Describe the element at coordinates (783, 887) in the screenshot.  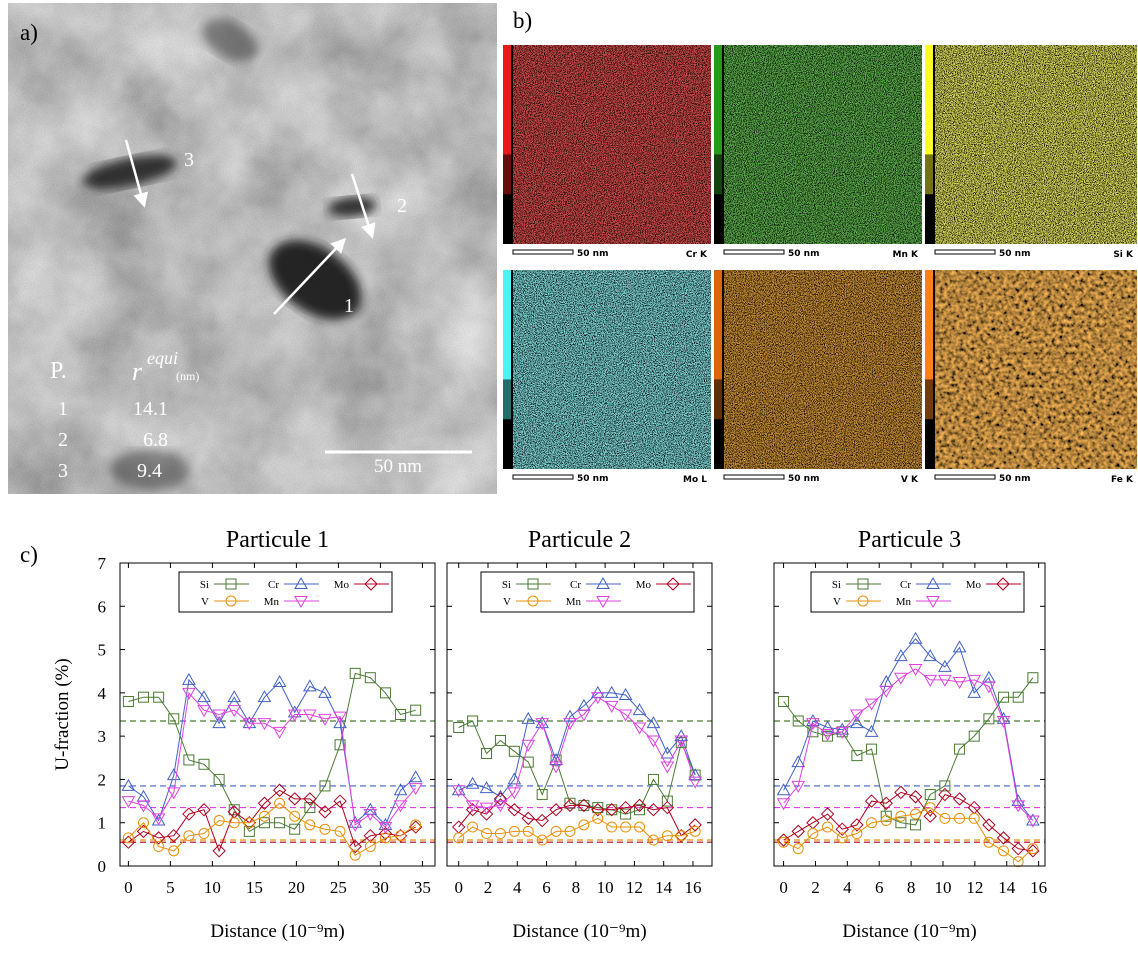
I see `x-tick-label: 0` at that location.